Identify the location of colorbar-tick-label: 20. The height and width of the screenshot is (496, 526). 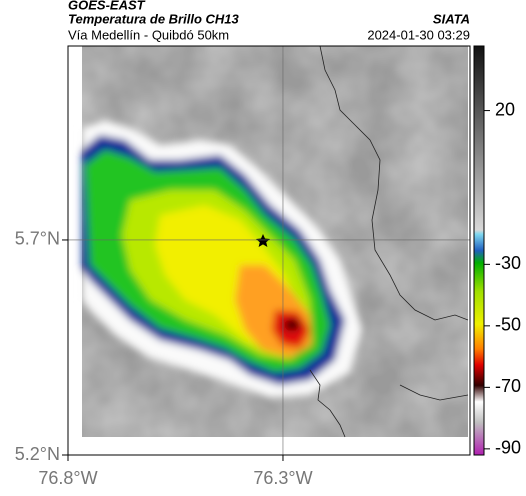
(505, 109).